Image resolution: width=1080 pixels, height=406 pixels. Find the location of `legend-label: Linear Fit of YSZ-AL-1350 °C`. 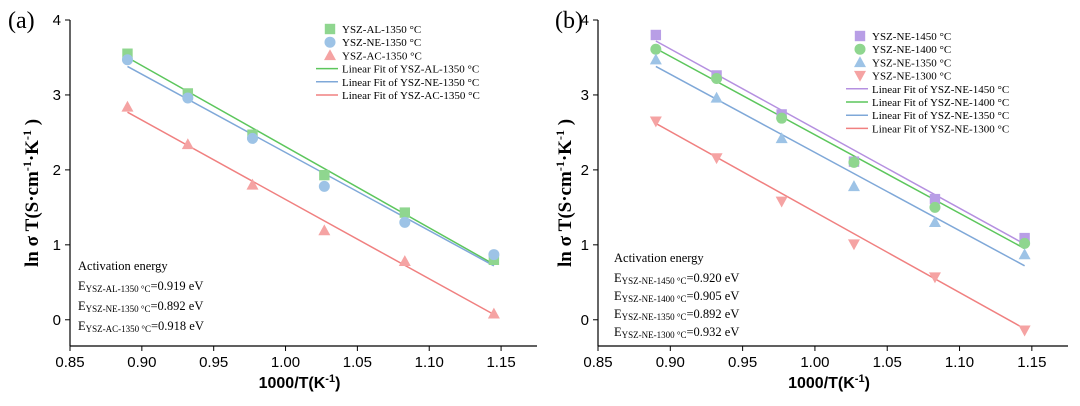

legend-label: Linear Fit of YSZ-AL-1350 °C is located at coordinates (410, 70).